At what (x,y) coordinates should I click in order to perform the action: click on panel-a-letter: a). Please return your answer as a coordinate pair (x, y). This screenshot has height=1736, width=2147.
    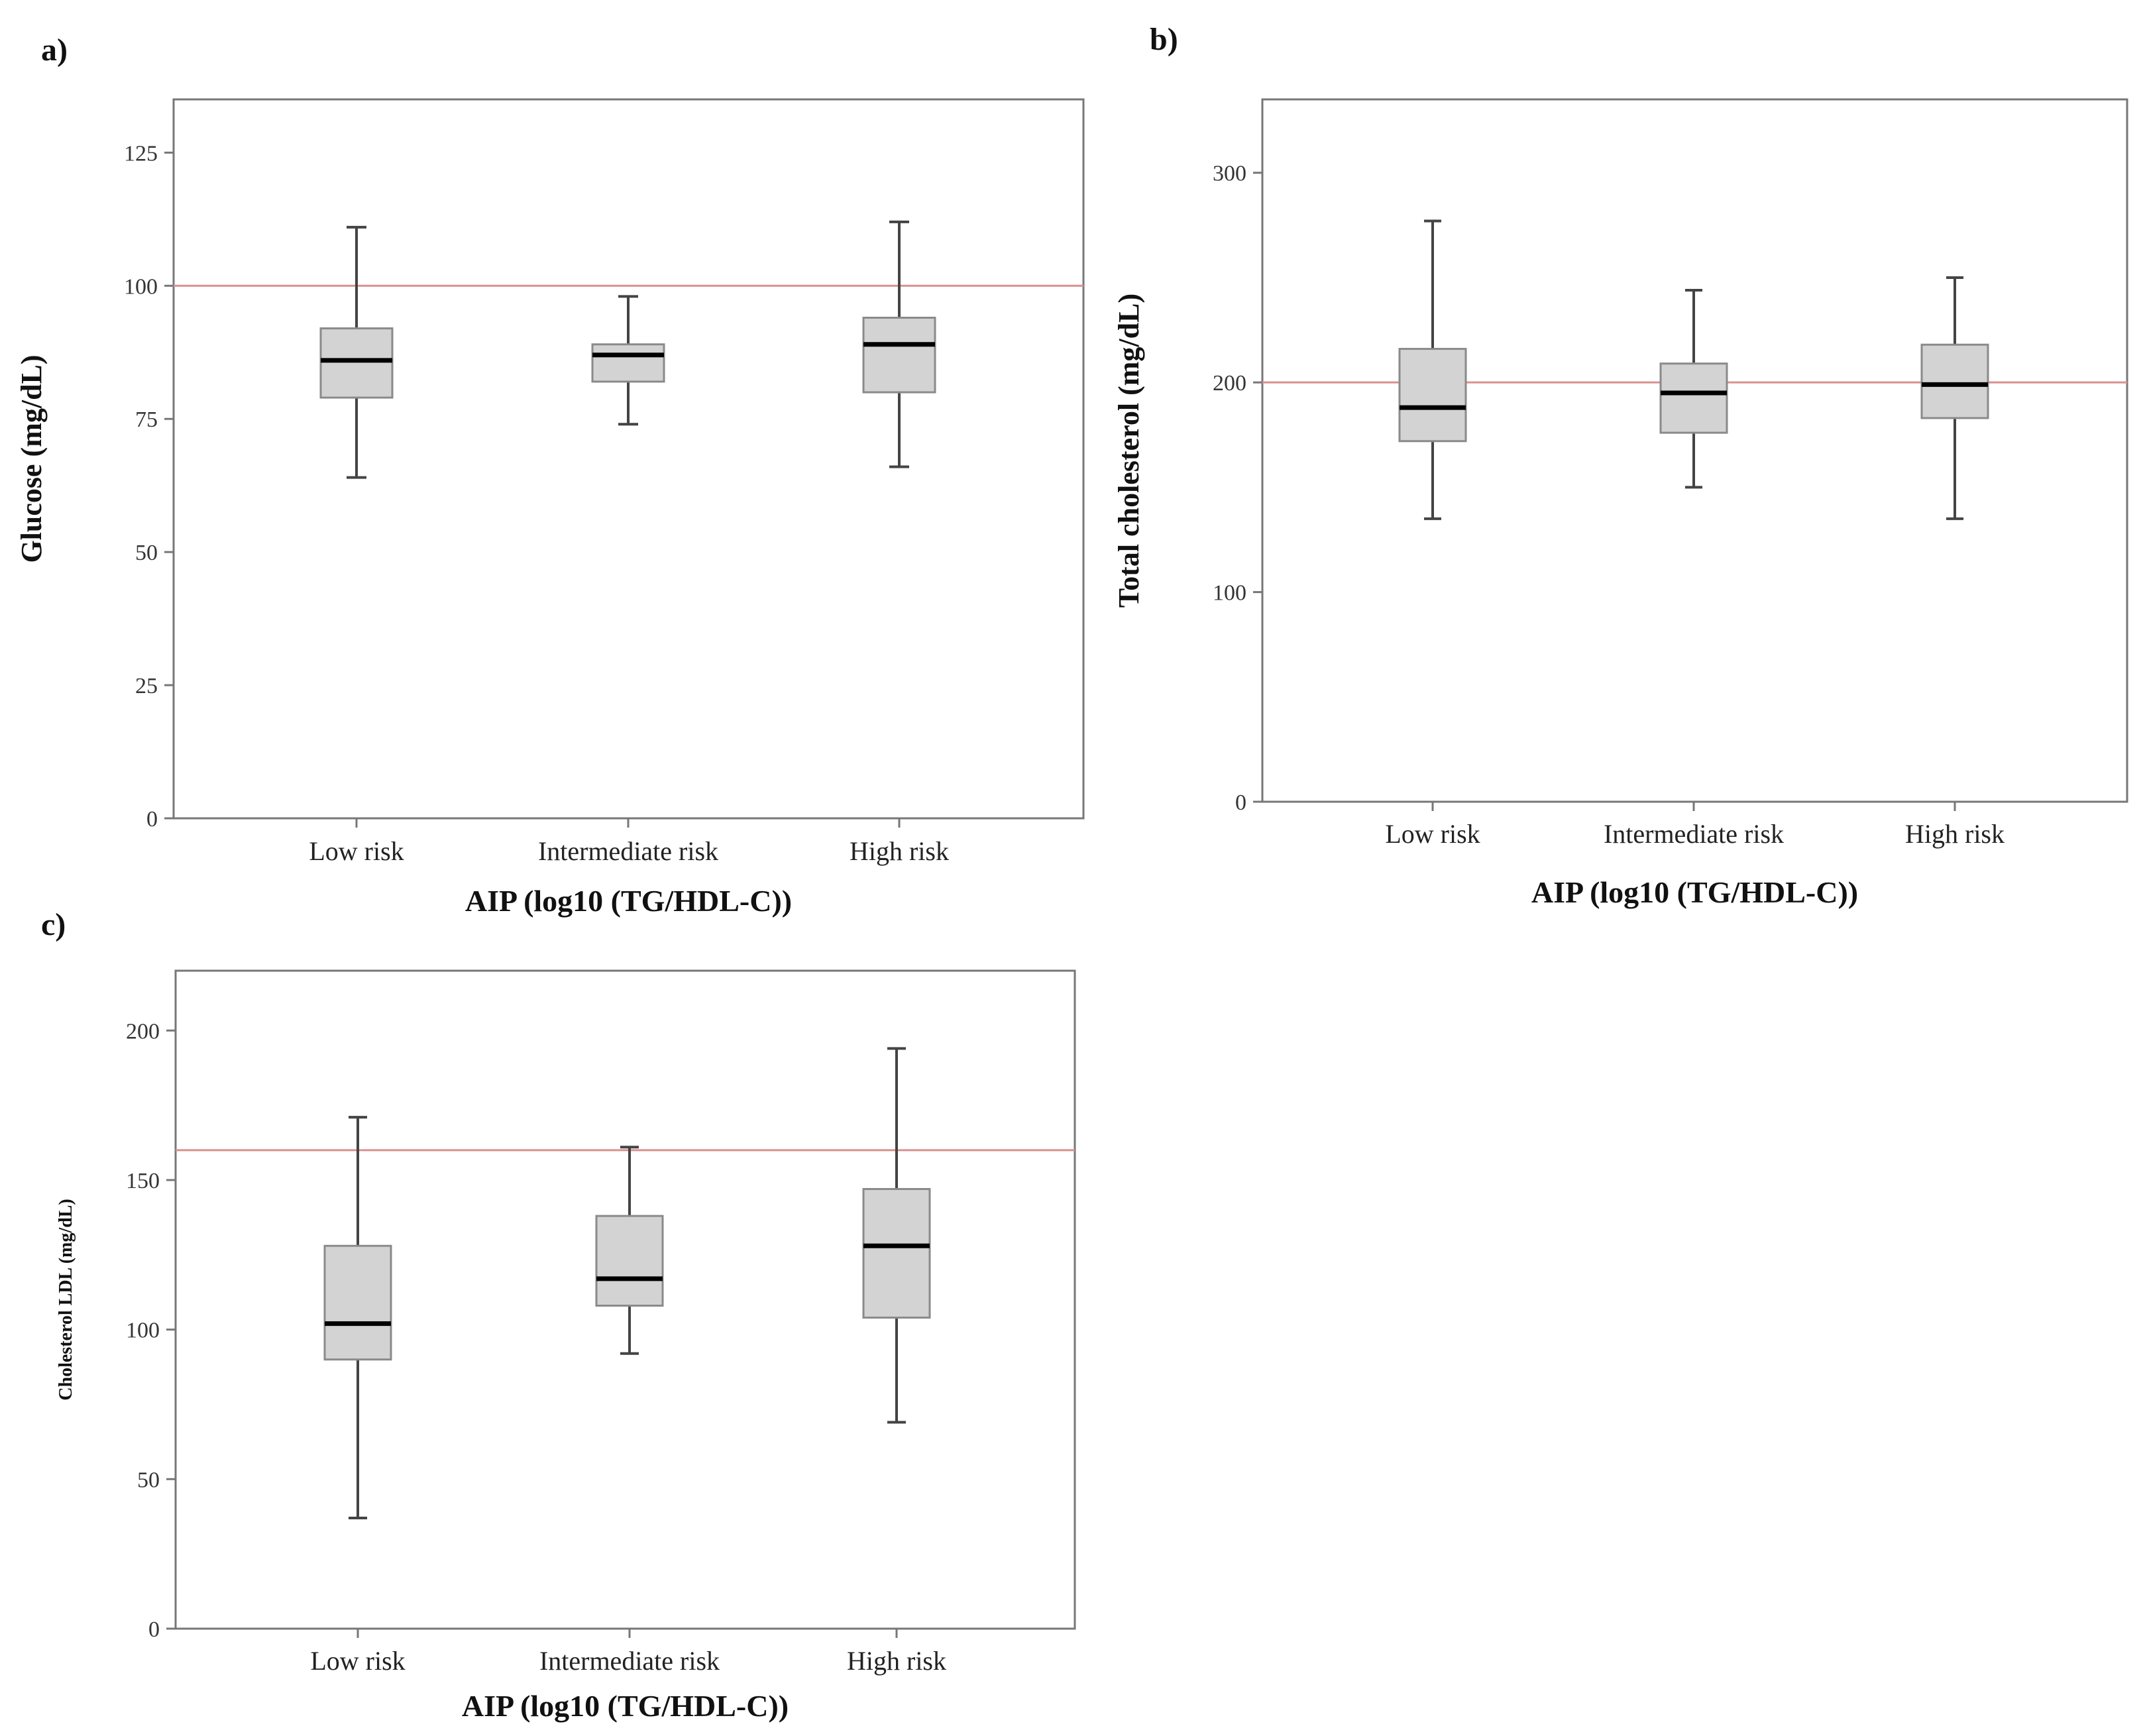
    Looking at the image, I should click on (54, 50).